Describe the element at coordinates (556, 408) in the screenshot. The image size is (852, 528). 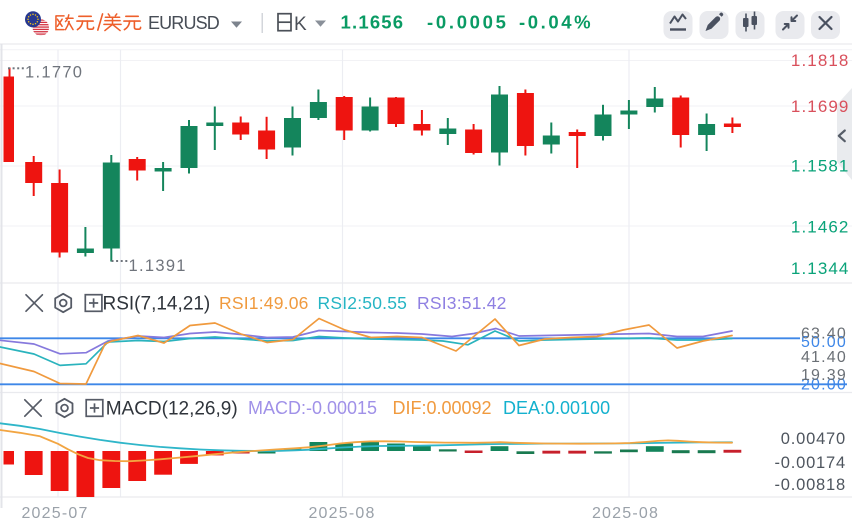
I see `svg-text: DEA:0.00100` at that location.